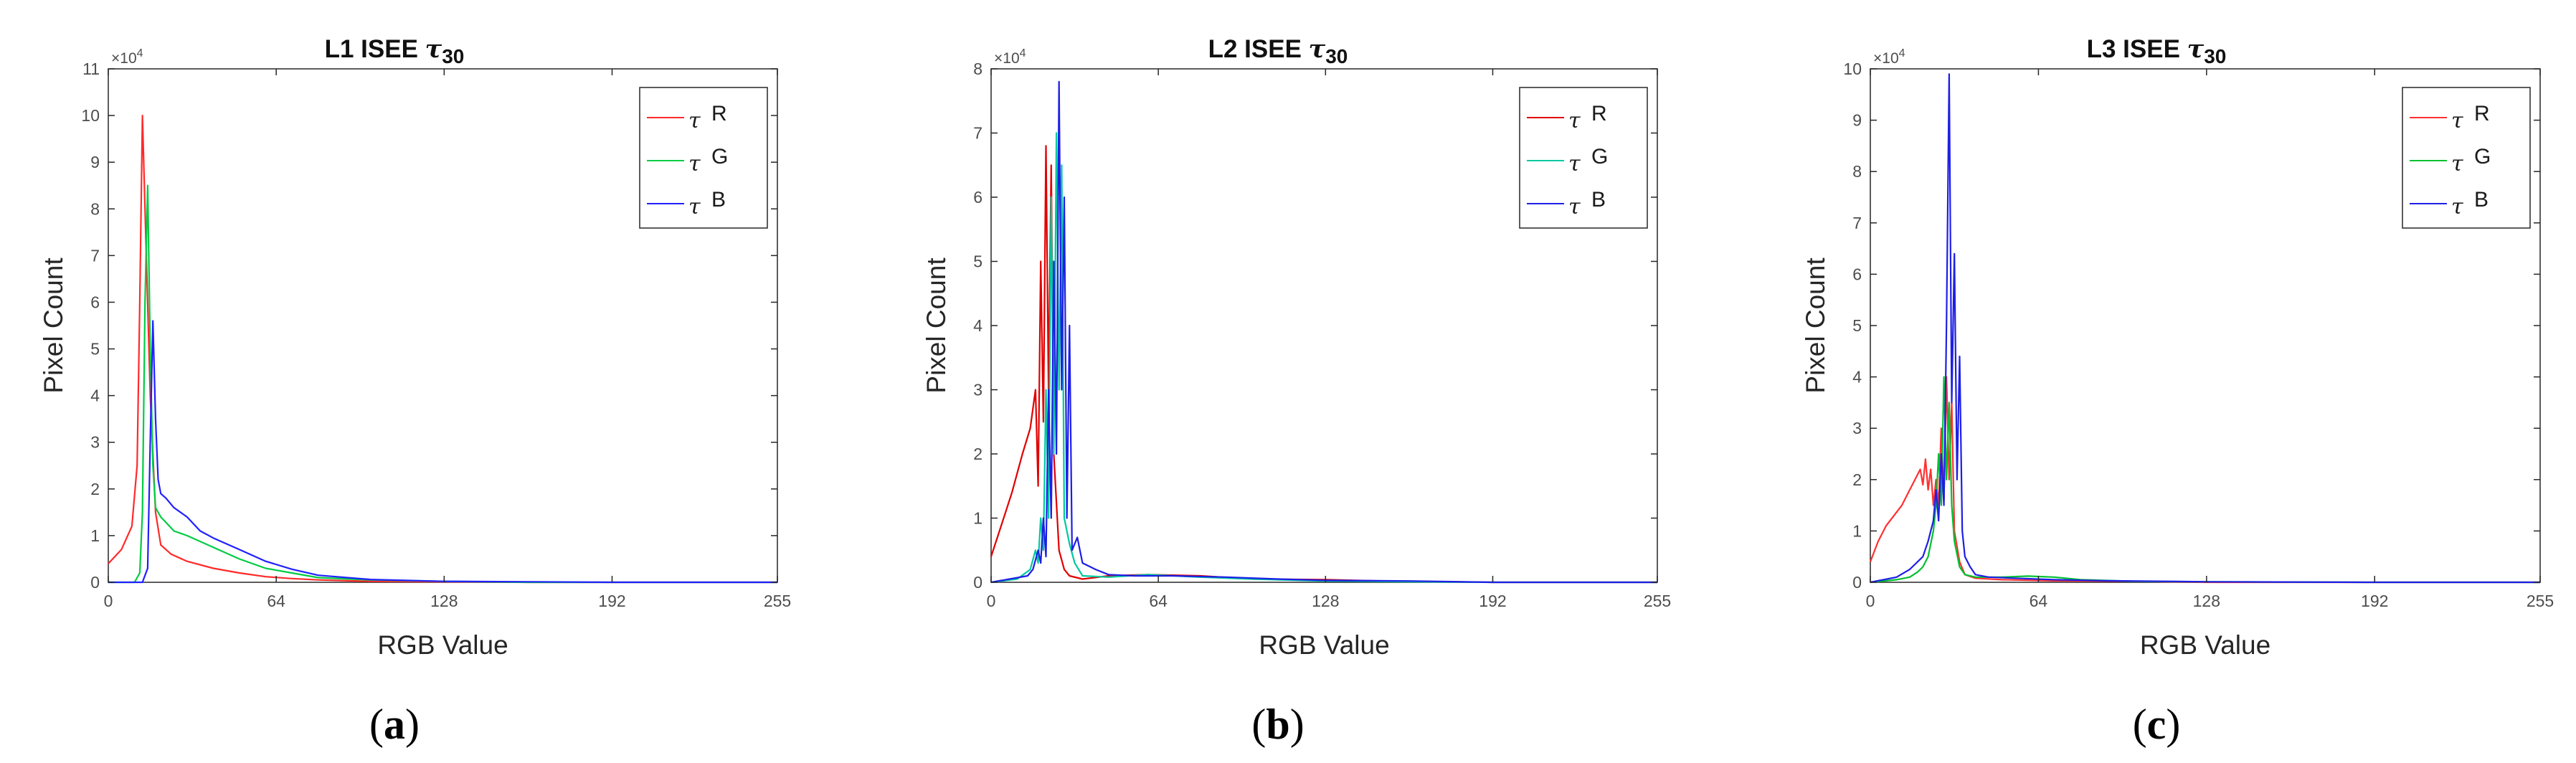 The width and height of the screenshot is (2576, 763). I want to click on panel-caption: (a), so click(394, 724).